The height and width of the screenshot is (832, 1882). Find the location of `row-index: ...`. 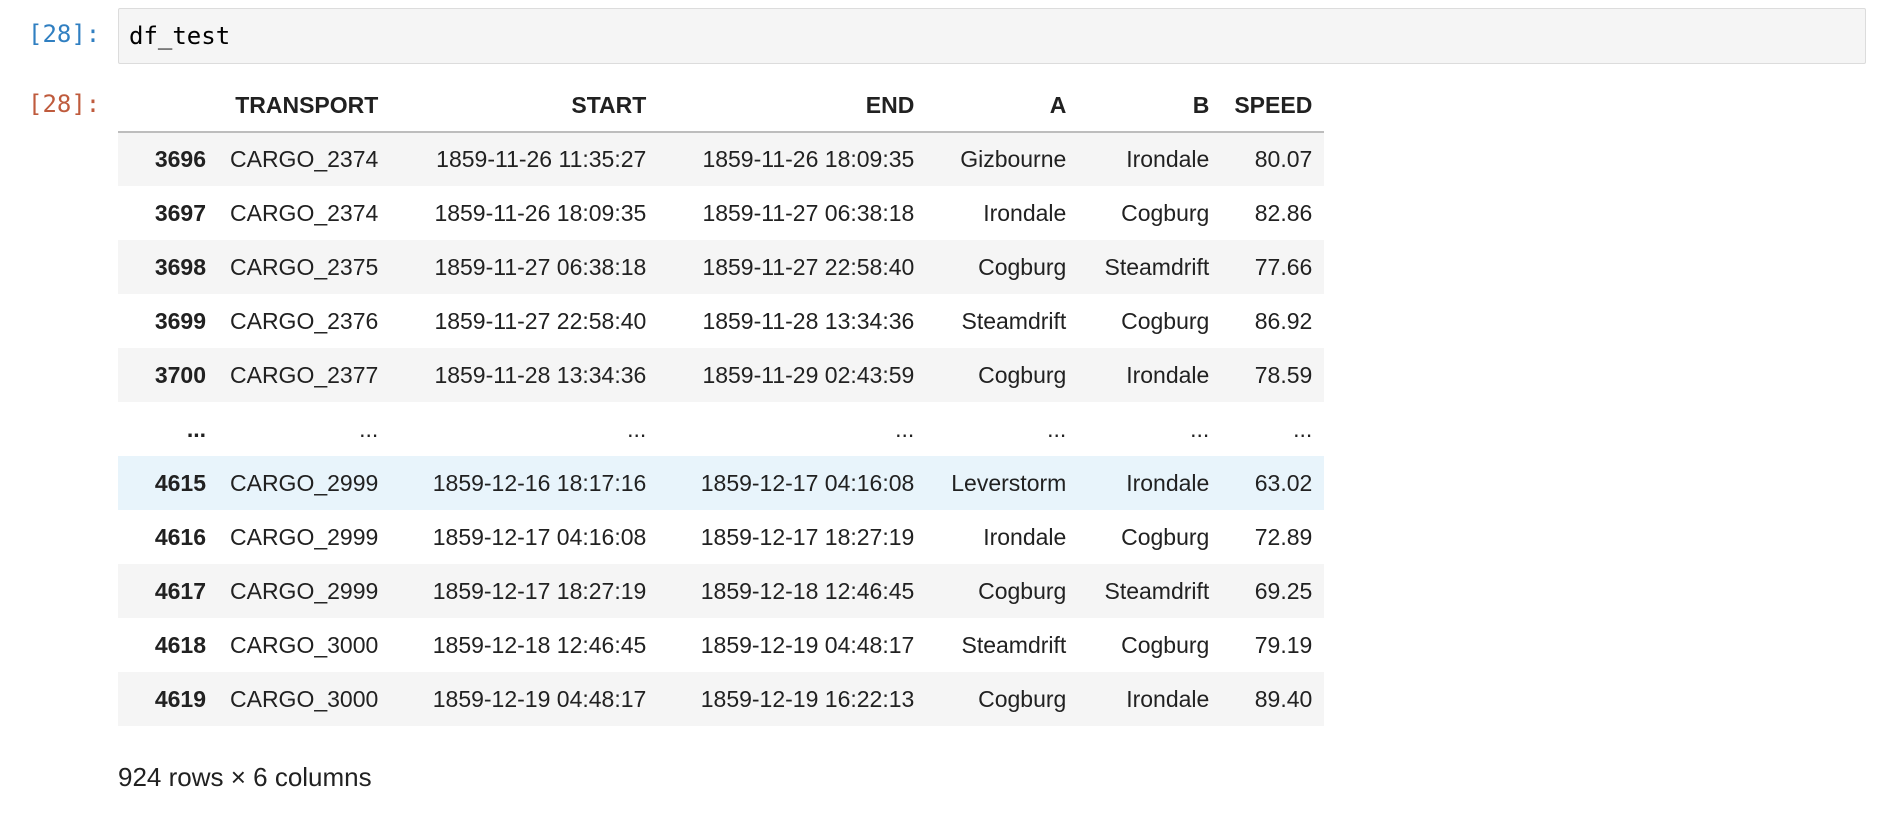

row-index: ... is located at coordinates (196, 428).